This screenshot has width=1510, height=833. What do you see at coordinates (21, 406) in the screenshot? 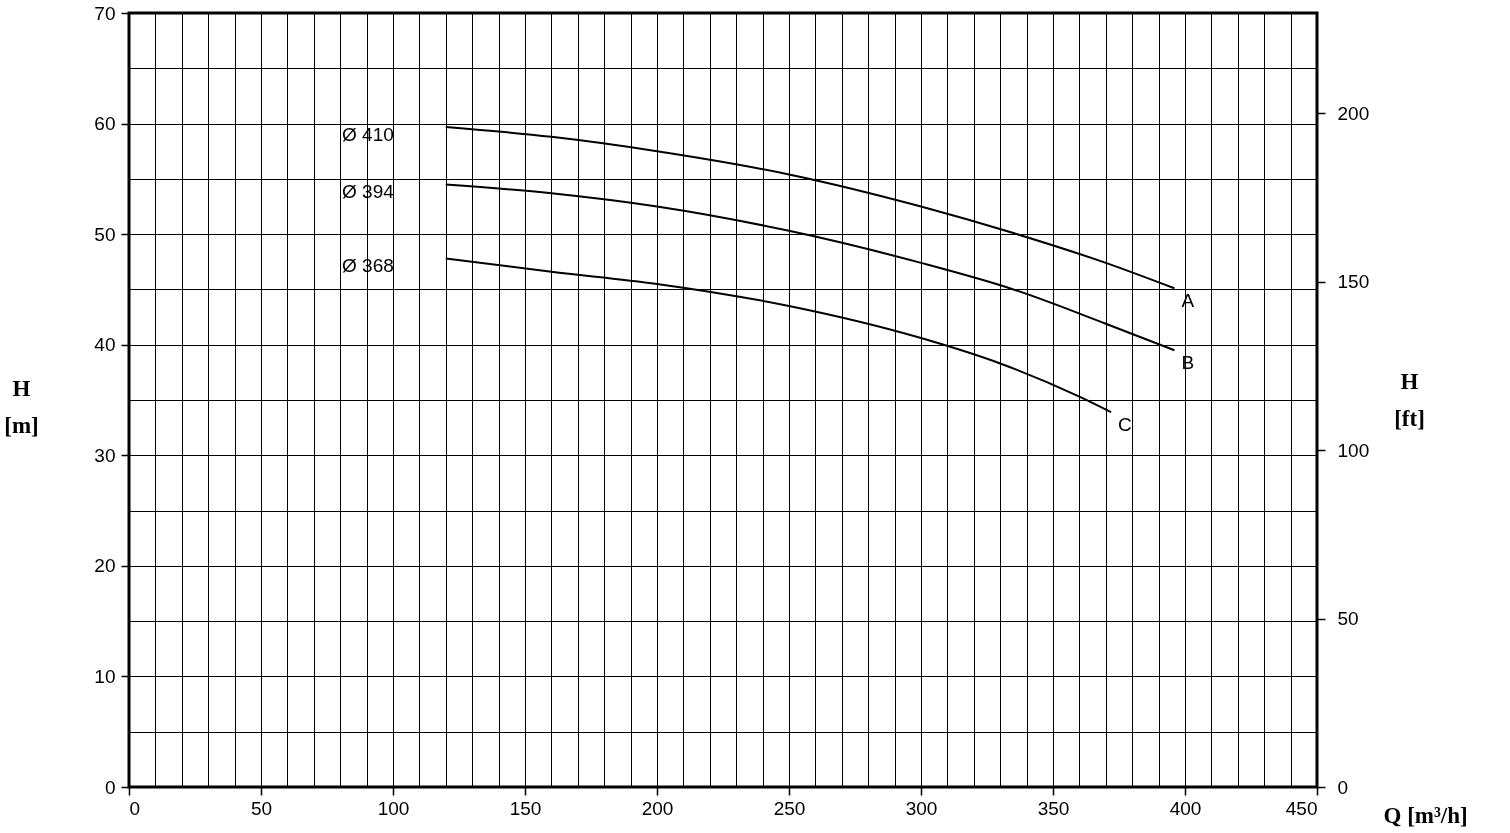
I see `y-axis-title: H [m]` at bounding box center [21, 406].